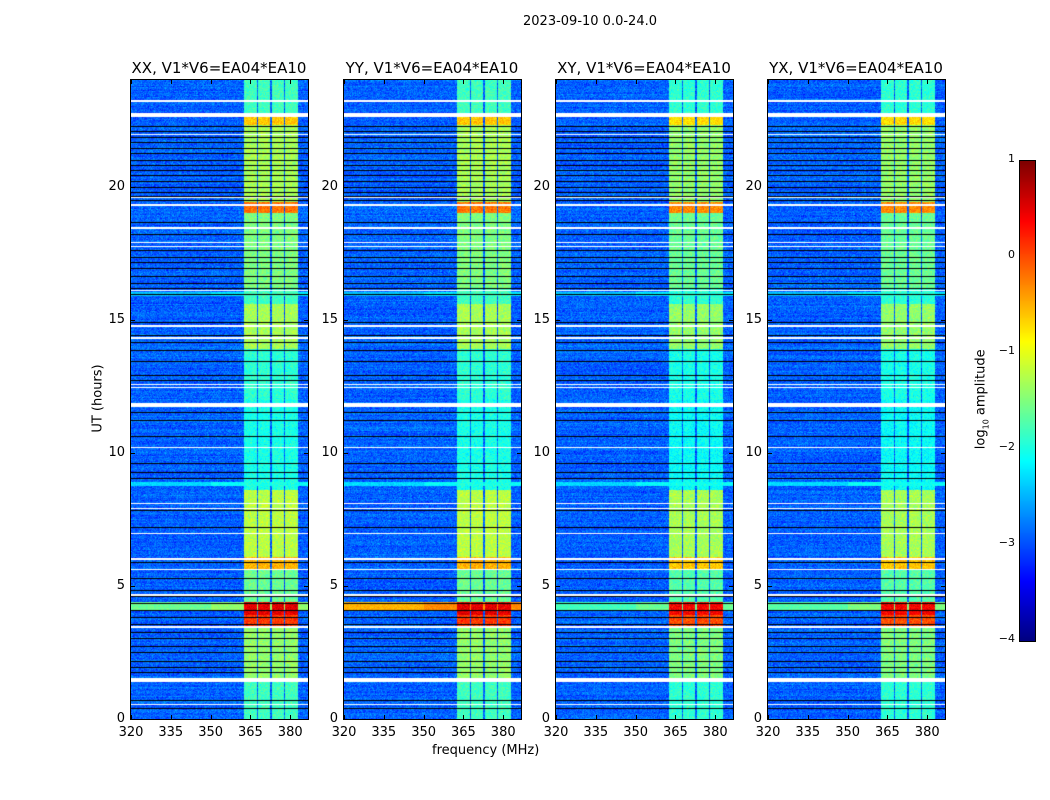  I want to click on panel-title: YY, V1*V6=EA04*EA10, so click(432, 68).